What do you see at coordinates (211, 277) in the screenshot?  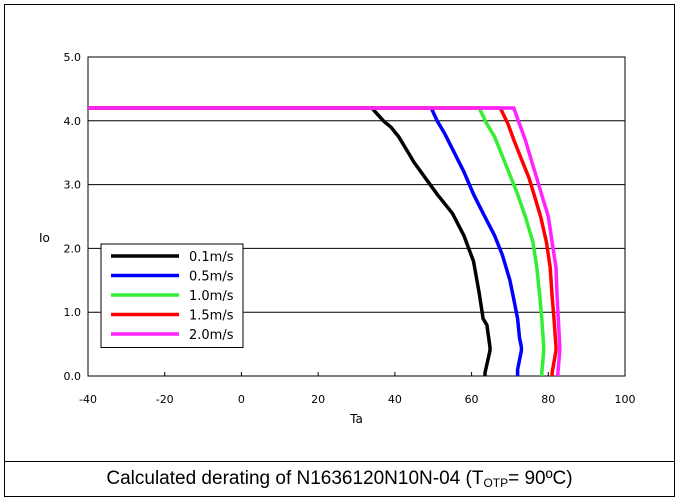 I see `legend-label: 0.5m/s` at bounding box center [211, 277].